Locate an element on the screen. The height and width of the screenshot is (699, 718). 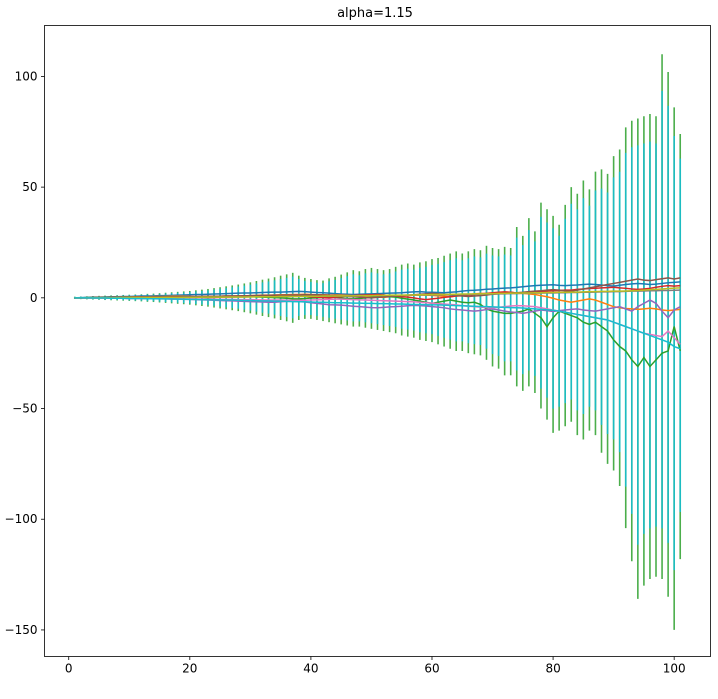
y-tick-label: 100 is located at coordinates (26, 76).